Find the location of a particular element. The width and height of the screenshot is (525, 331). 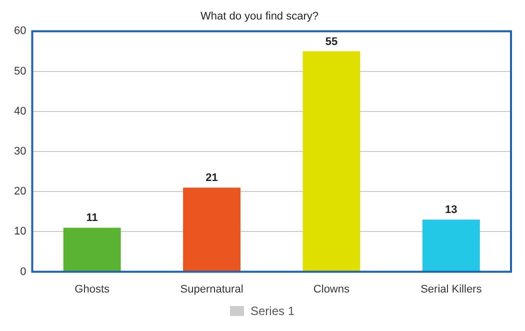

y-tick-label: 20 is located at coordinates (20, 192).